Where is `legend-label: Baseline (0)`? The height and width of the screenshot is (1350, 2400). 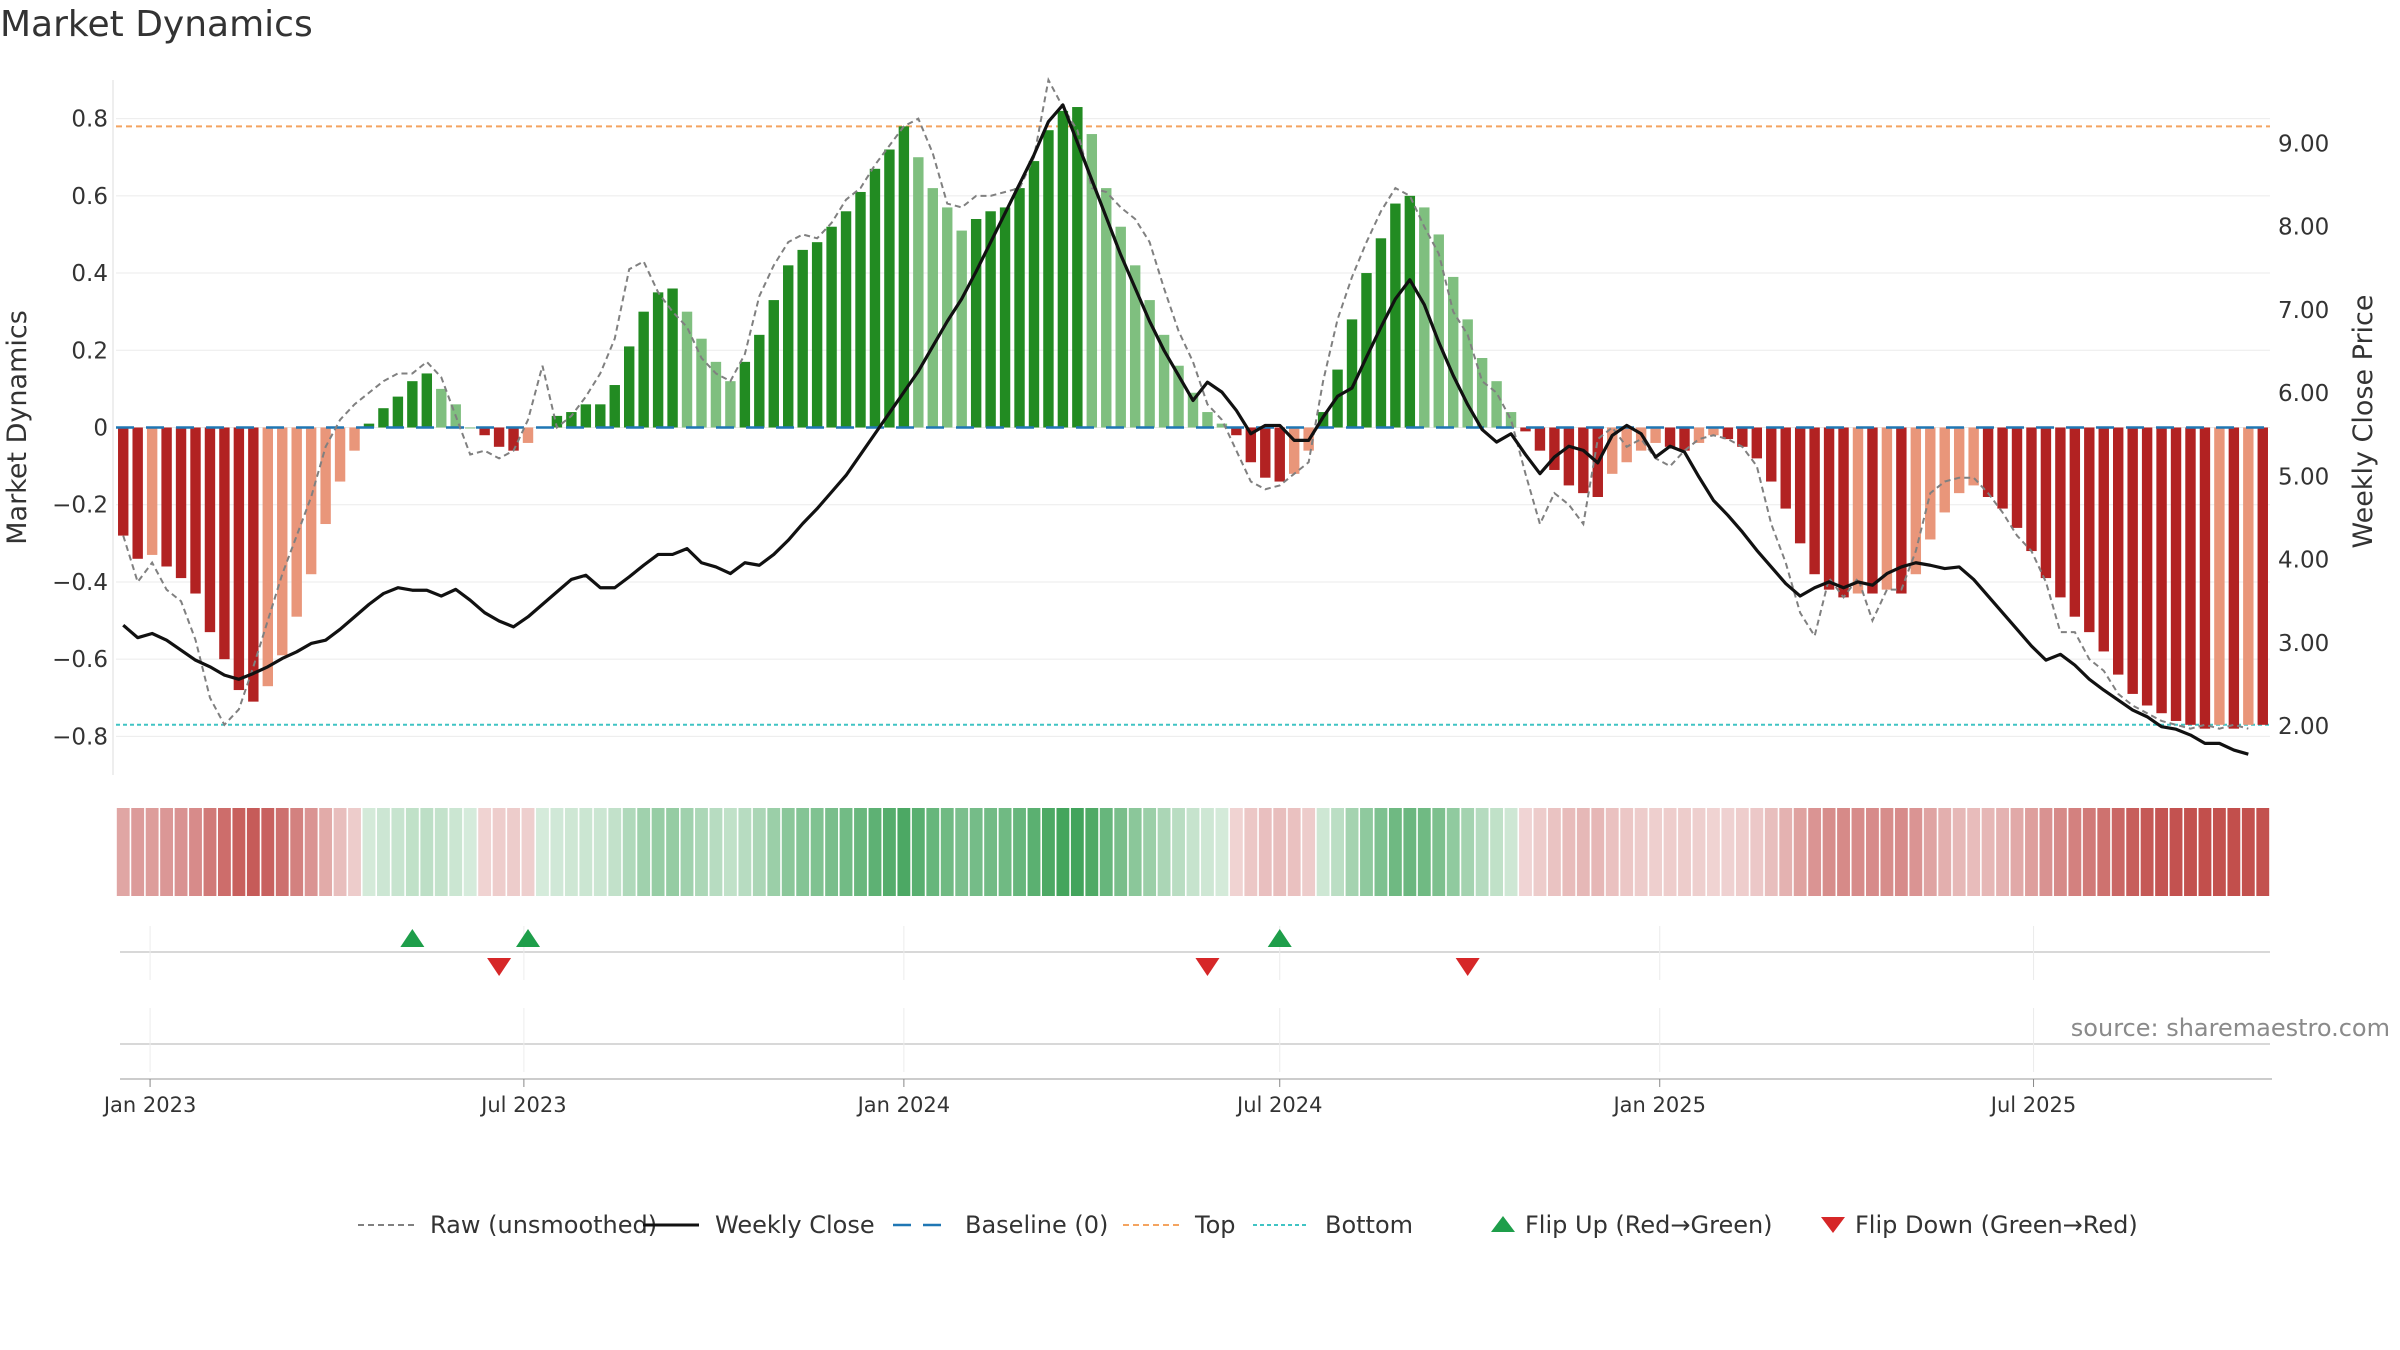
legend-label: Baseline (0) is located at coordinates (1036, 1225).